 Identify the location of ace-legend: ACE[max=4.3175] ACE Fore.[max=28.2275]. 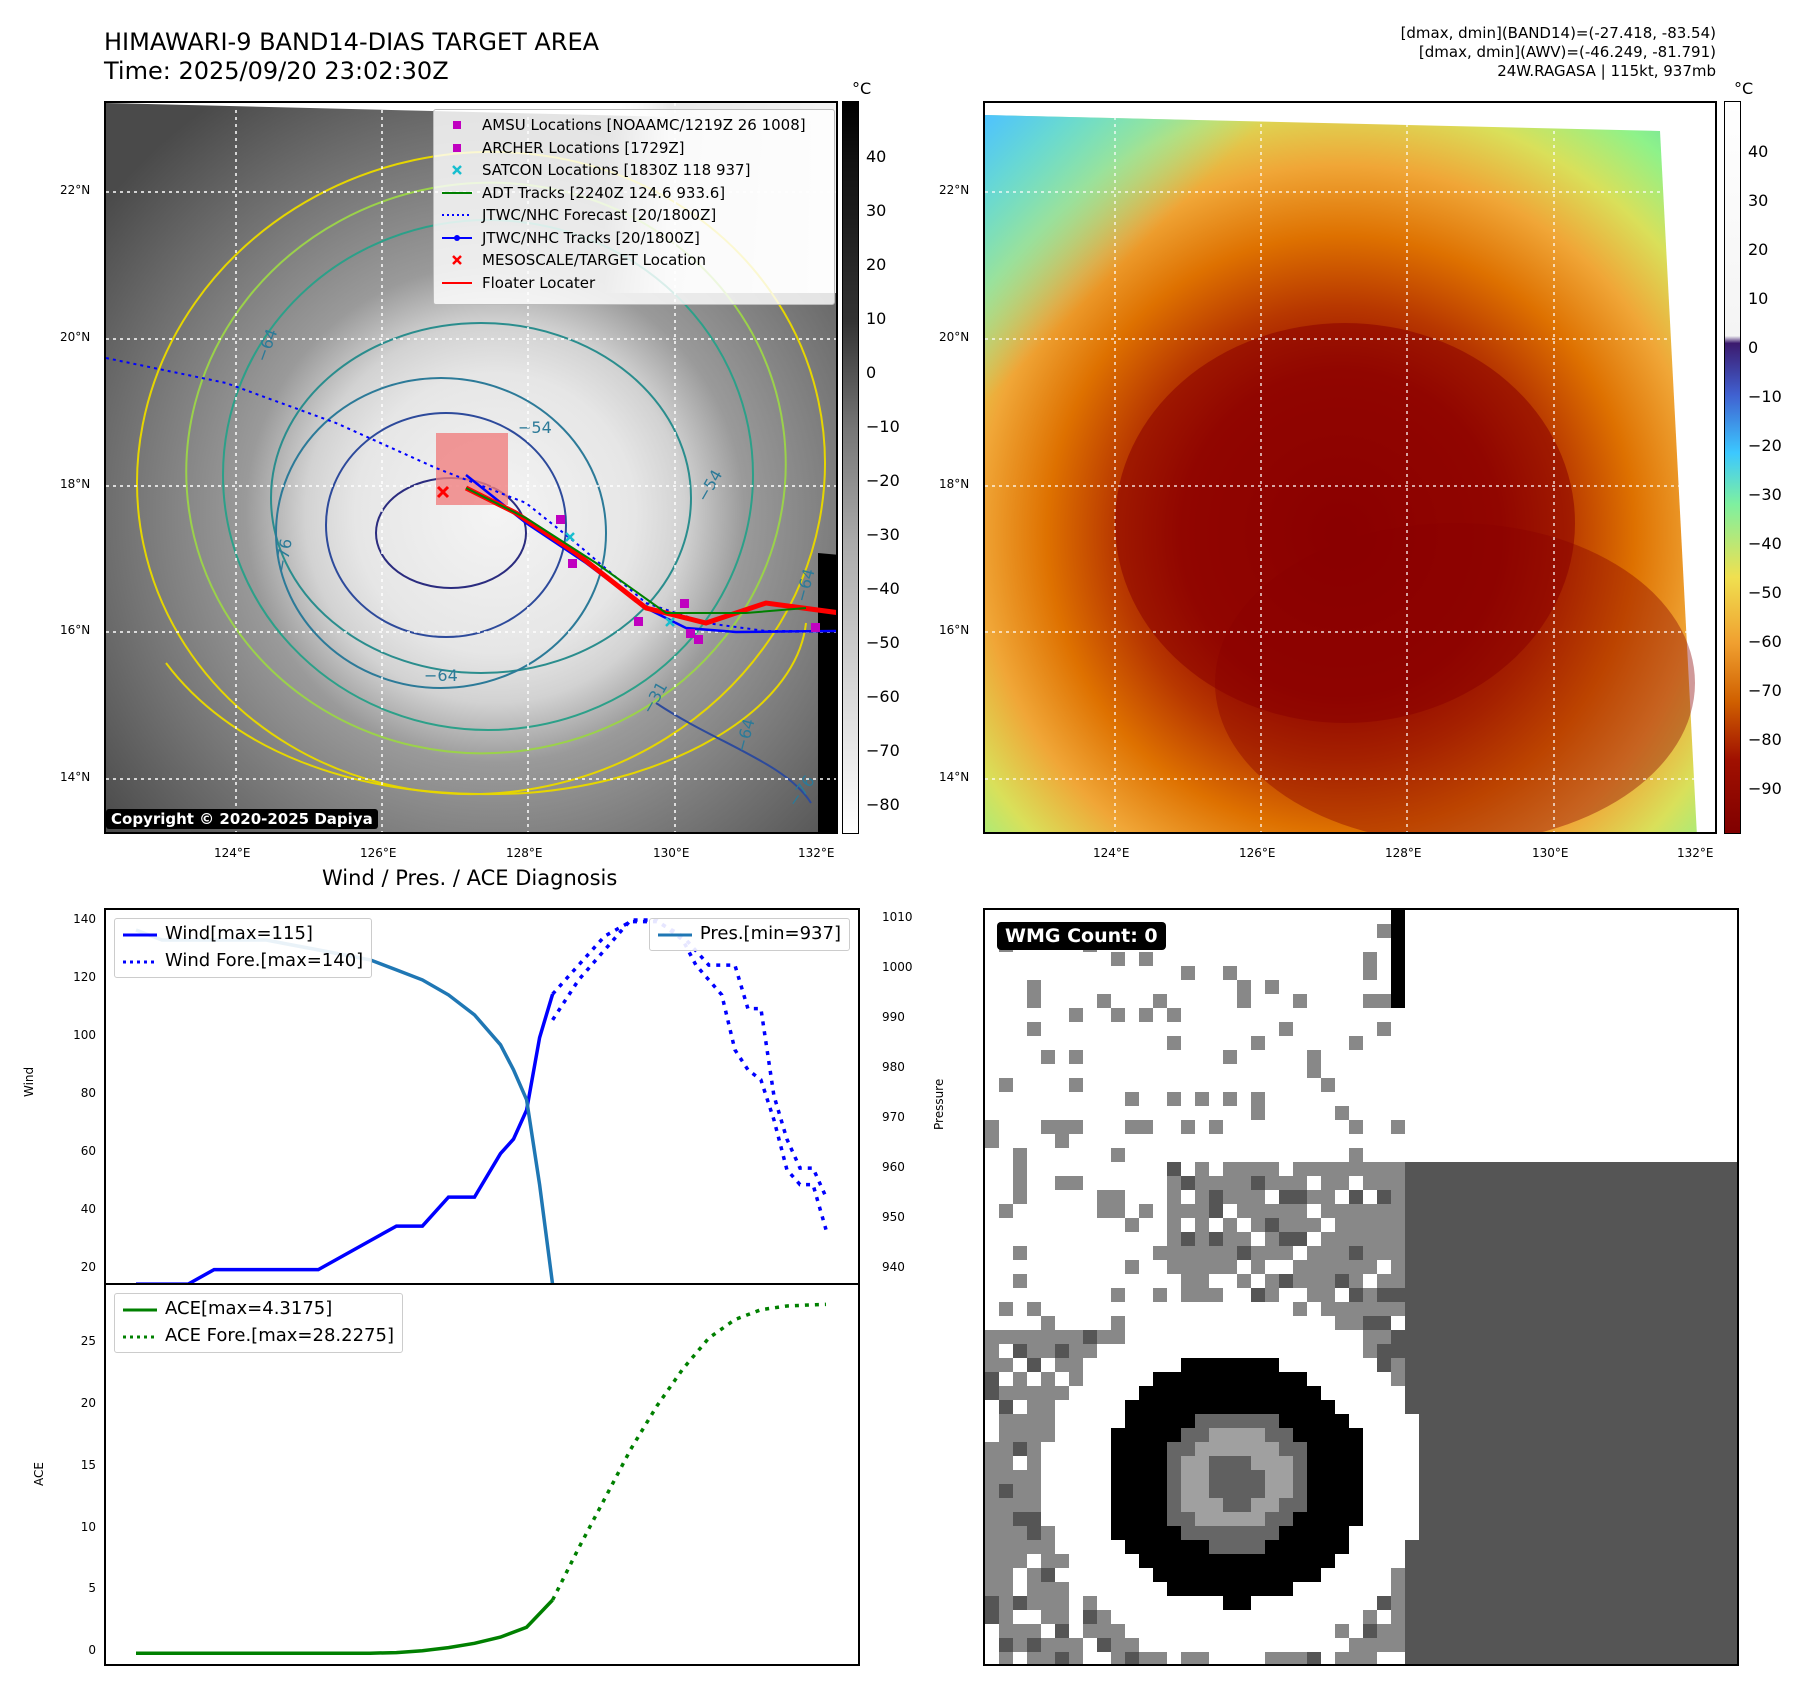
(258, 1323).